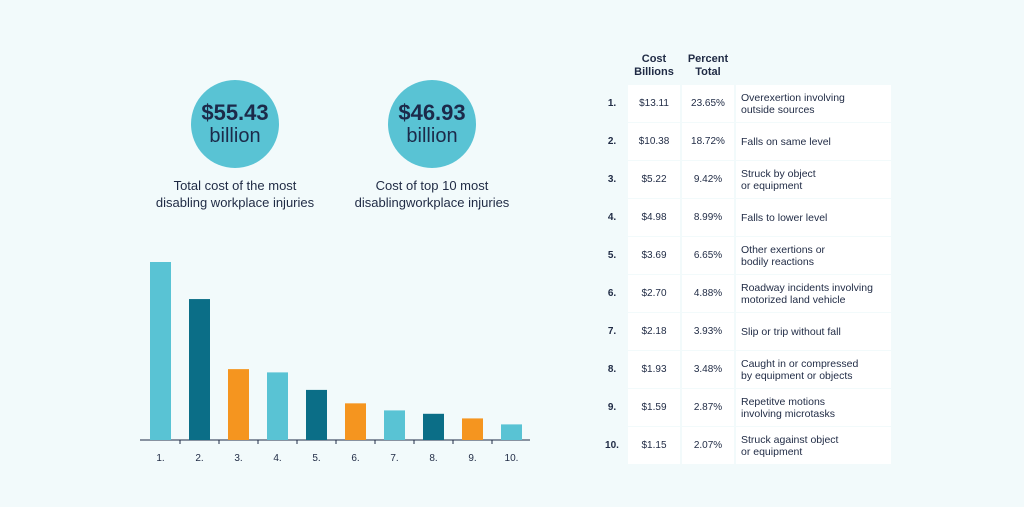 The height and width of the screenshot is (507, 1024). I want to click on row-cost: $4.98, so click(654, 218).